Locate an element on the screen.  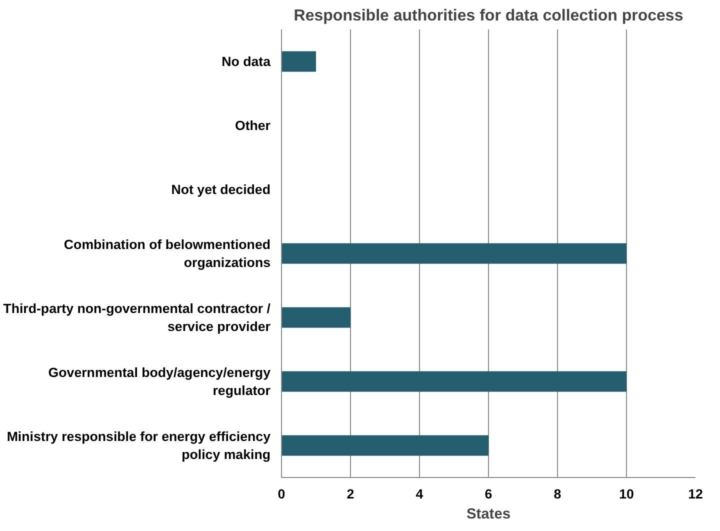
y-tick-label: Other is located at coordinates (252, 125).